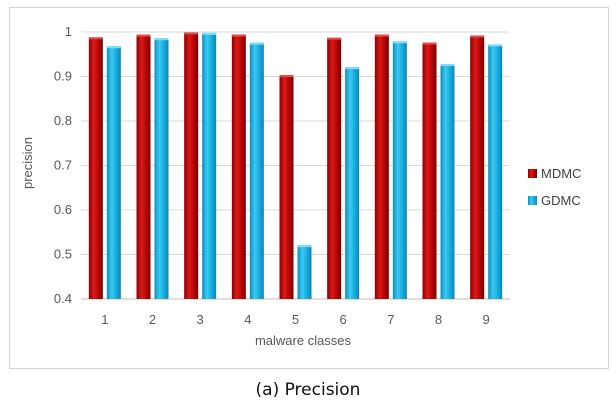 The height and width of the screenshot is (413, 616). What do you see at coordinates (63, 120) in the screenshot?
I see `y-tick-label: 0.8` at bounding box center [63, 120].